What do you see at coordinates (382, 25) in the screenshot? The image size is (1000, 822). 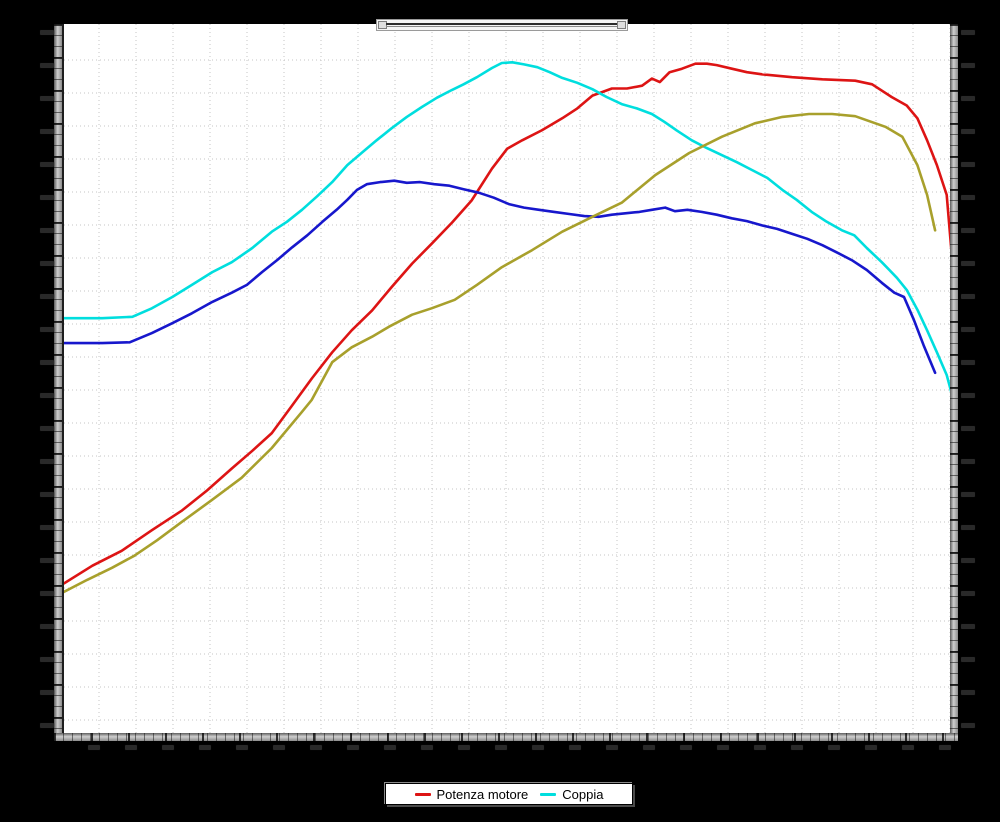 I see `left-handle-icon` at bounding box center [382, 25].